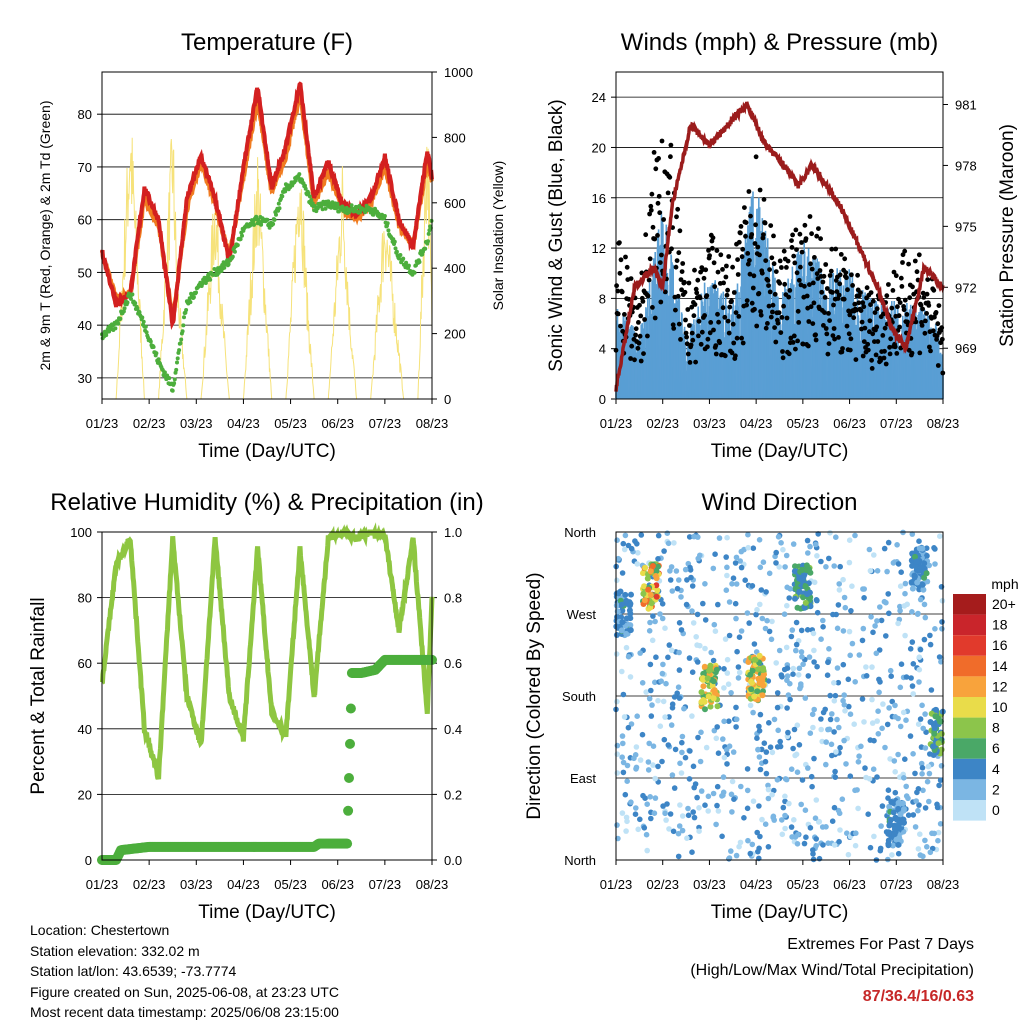 The height and width of the screenshot is (1029, 1024). What do you see at coordinates (85, 272) in the screenshot?
I see `y-tick-label: 50` at bounding box center [85, 272].